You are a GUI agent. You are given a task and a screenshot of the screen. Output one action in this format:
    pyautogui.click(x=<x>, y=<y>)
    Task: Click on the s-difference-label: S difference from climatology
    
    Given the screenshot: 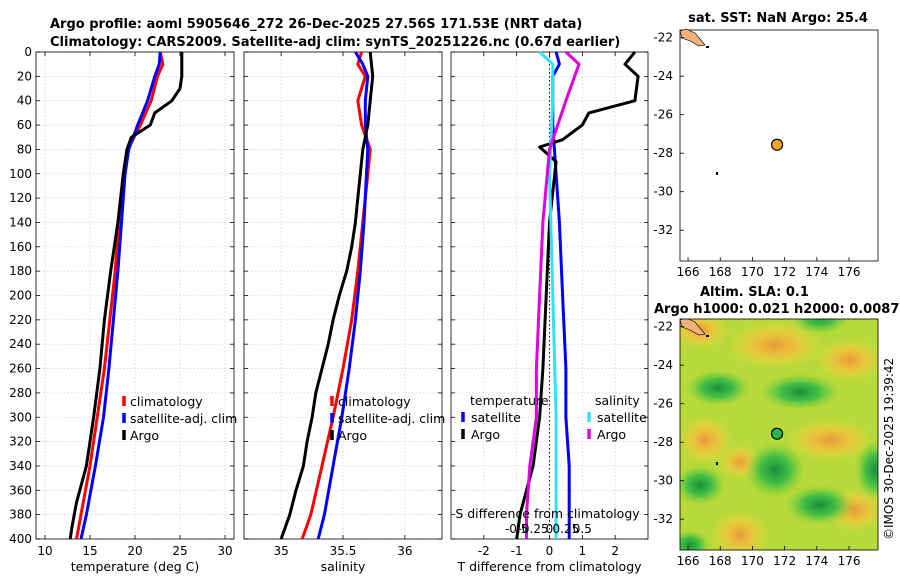 What is the action you would take?
    pyautogui.click(x=547, y=513)
    